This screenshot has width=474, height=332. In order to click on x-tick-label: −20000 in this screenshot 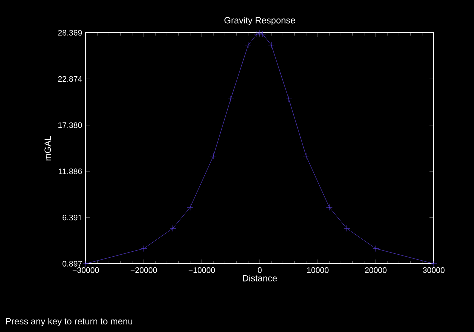, I will do `click(144, 271)`.